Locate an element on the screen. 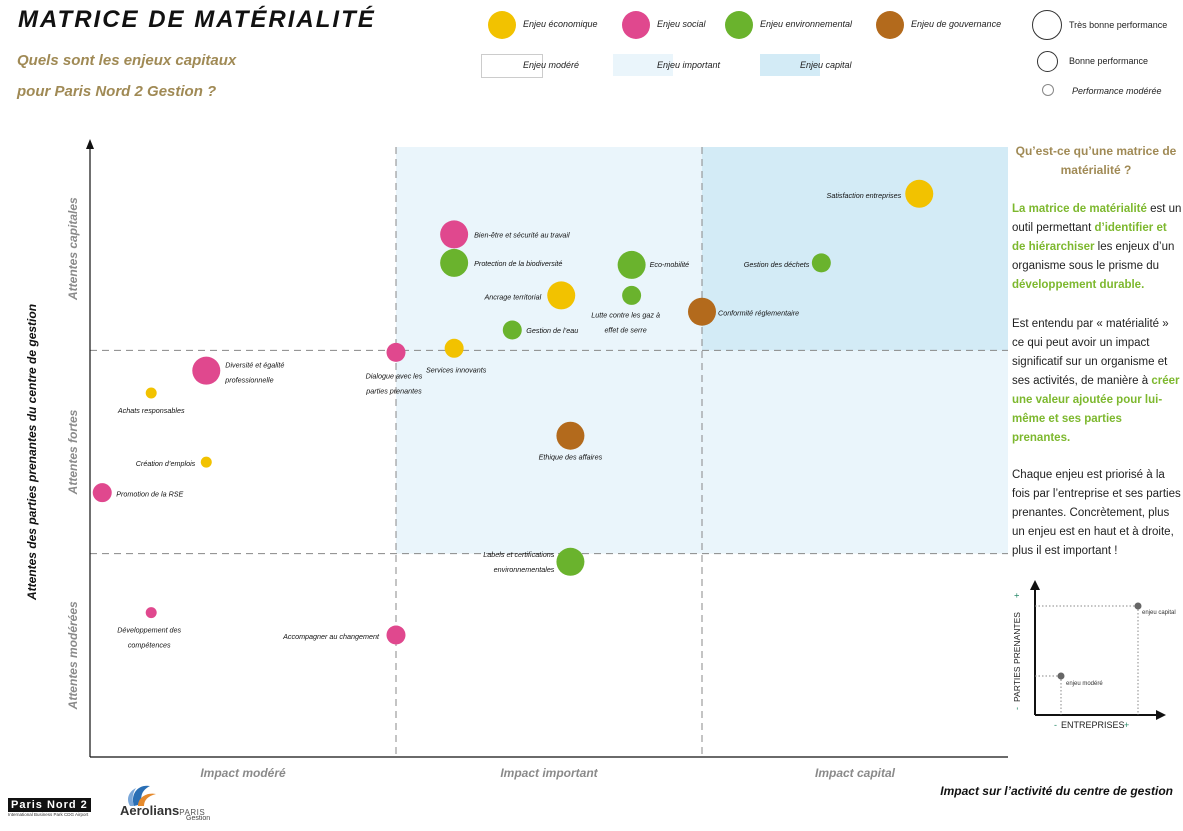  mini-y-plus: + is located at coordinates (1017, 595).